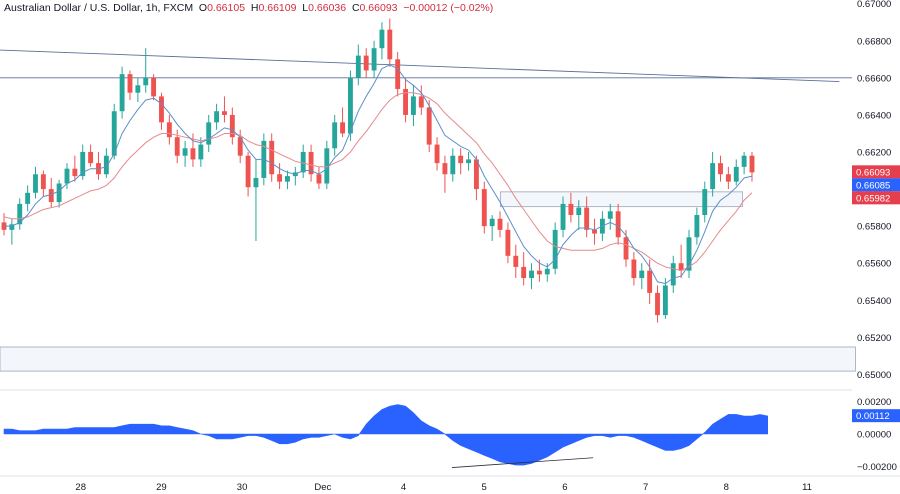 The image size is (900, 494). I want to click on close-label: C, so click(355, 8).